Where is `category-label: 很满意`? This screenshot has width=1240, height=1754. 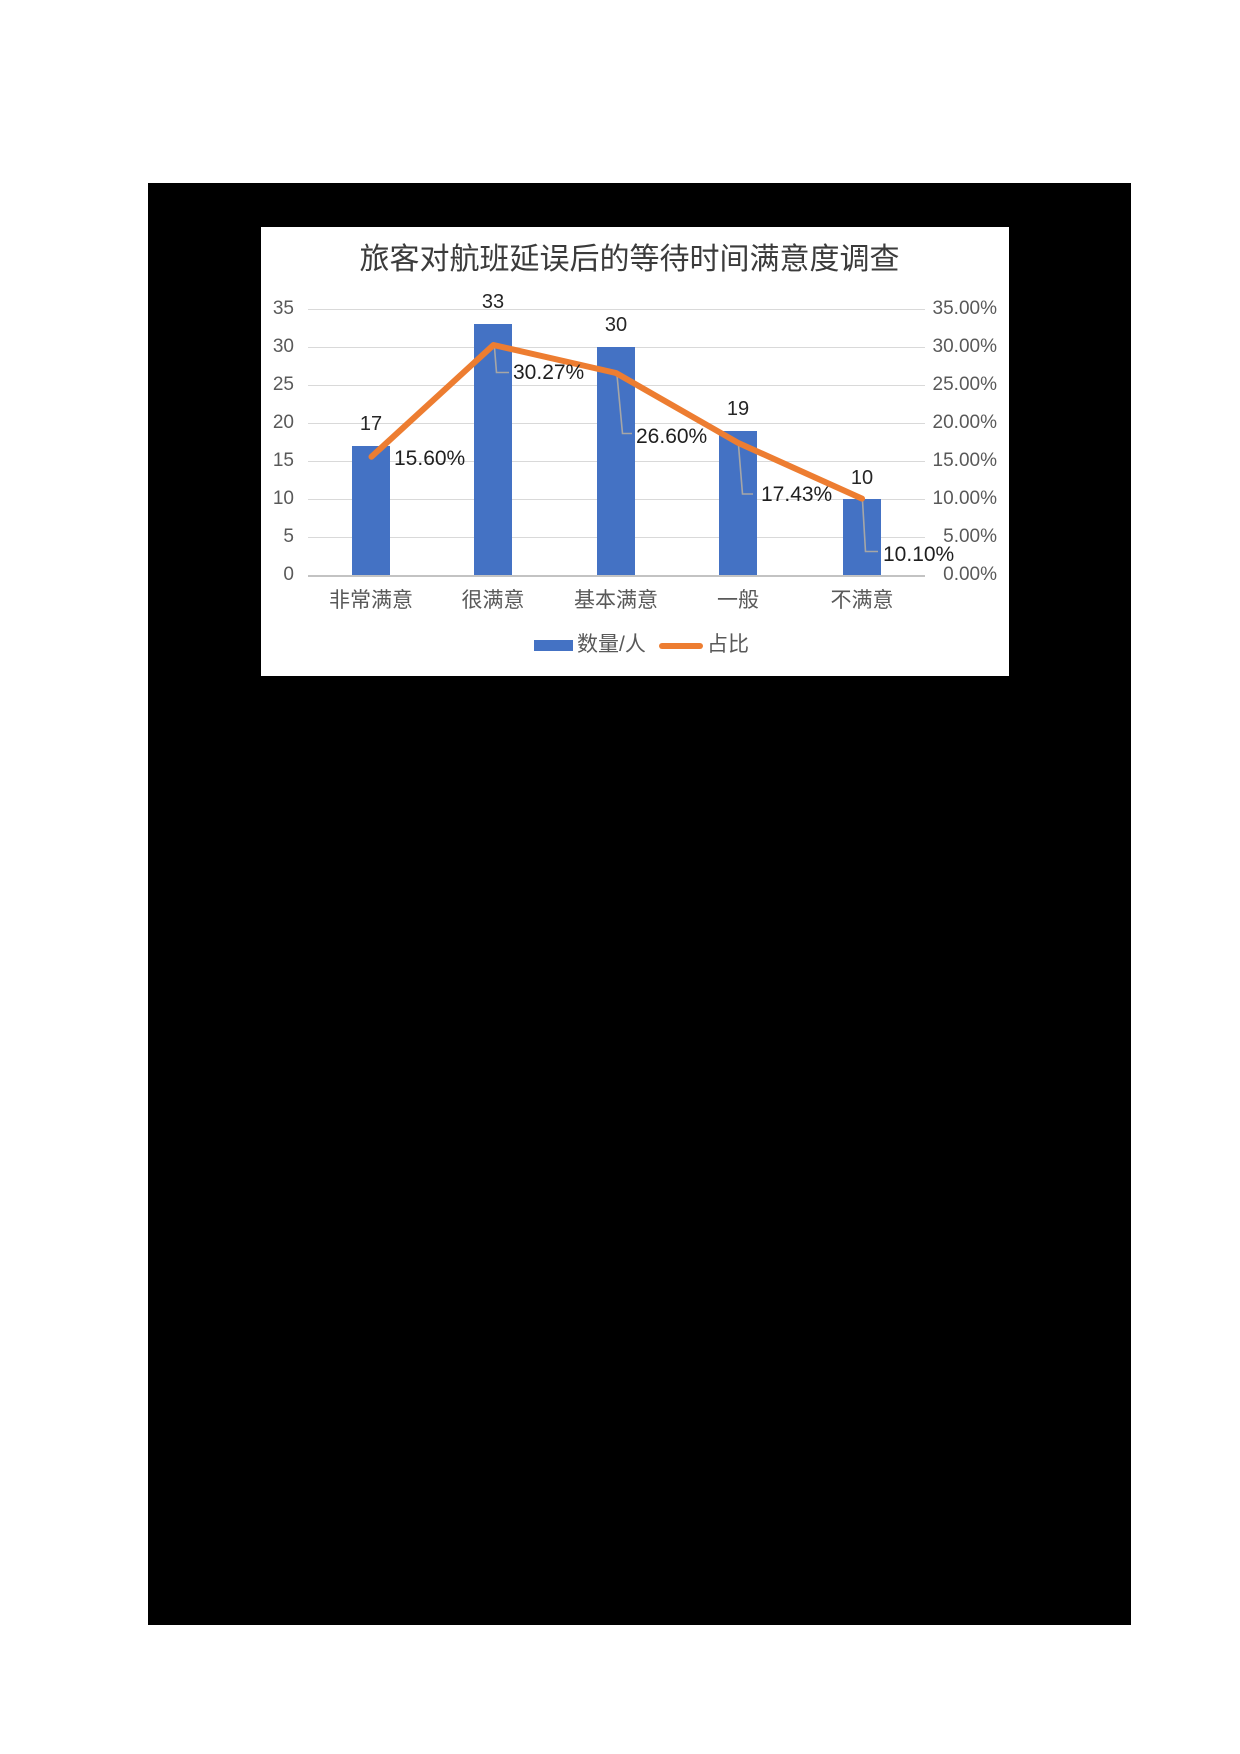
category-label: 很满意 is located at coordinates (493, 600).